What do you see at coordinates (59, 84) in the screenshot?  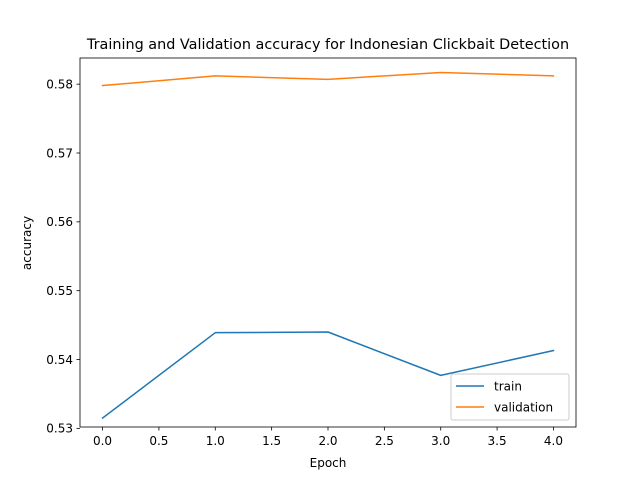 I see `y-tick-label: 0.58` at bounding box center [59, 84].